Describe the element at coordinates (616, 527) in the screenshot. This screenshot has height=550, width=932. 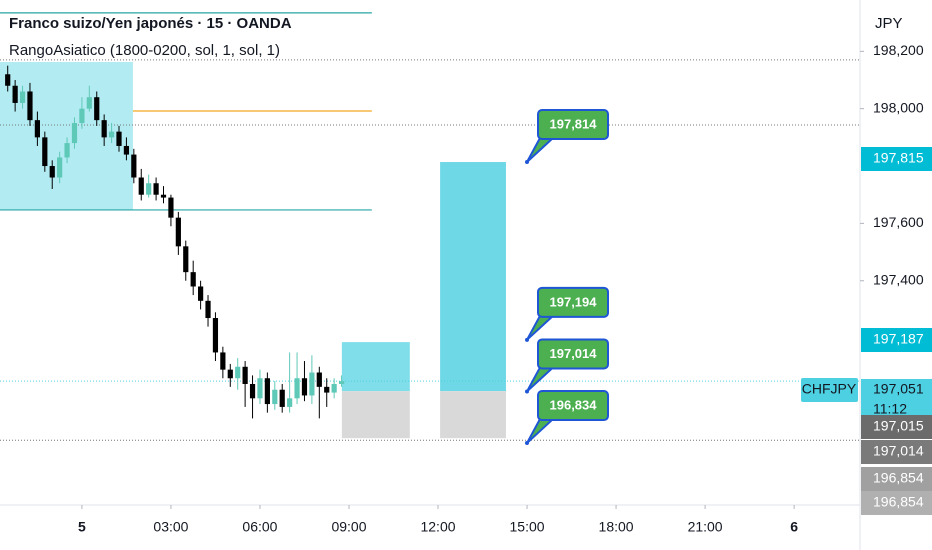
I see `x-tick-label: 18:00` at that location.